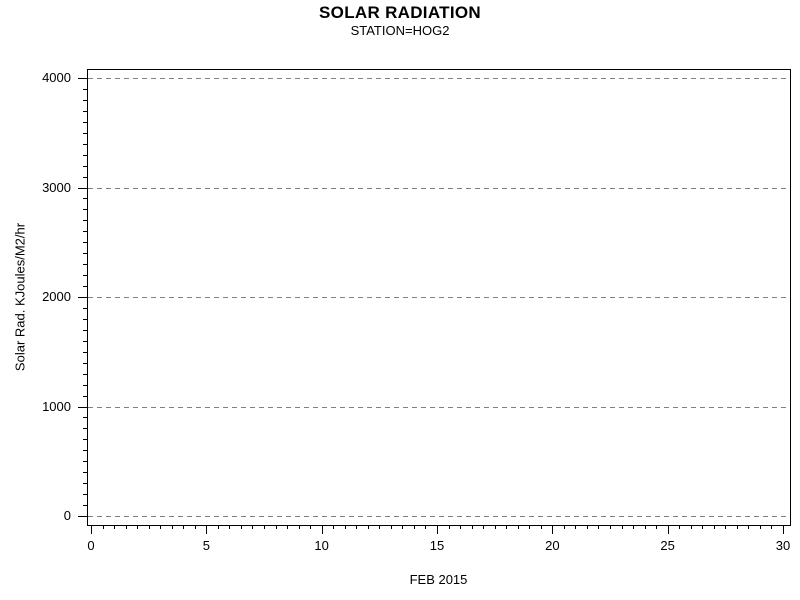  I want to click on y-tick-label: 1000, so click(56, 406).